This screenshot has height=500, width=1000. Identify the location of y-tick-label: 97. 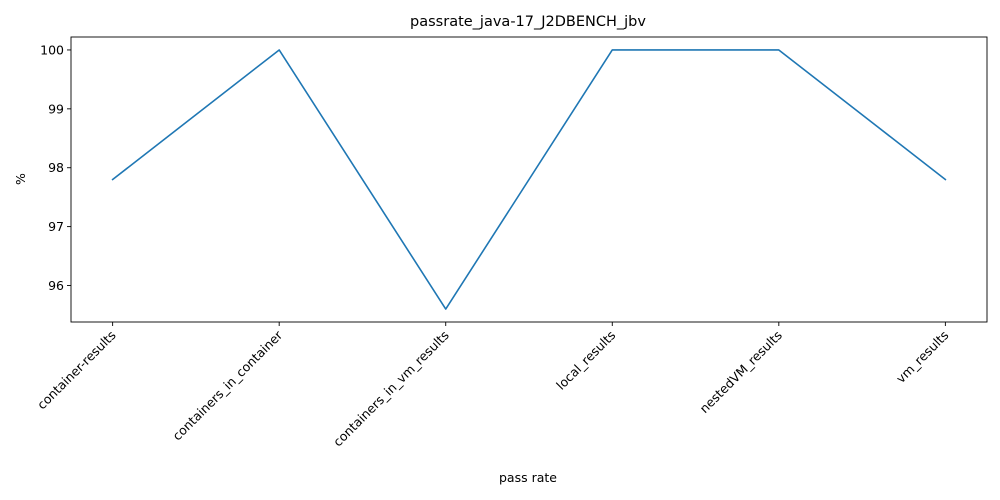
(56, 226).